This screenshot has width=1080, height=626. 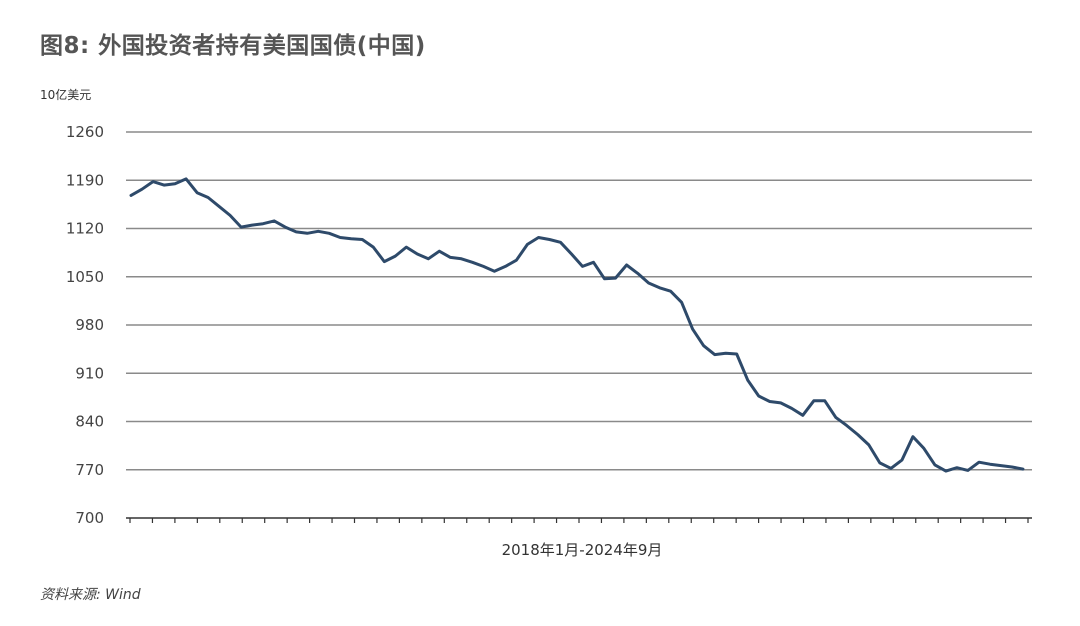 What do you see at coordinates (85, 229) in the screenshot?
I see `y-tick-label: 1120` at bounding box center [85, 229].